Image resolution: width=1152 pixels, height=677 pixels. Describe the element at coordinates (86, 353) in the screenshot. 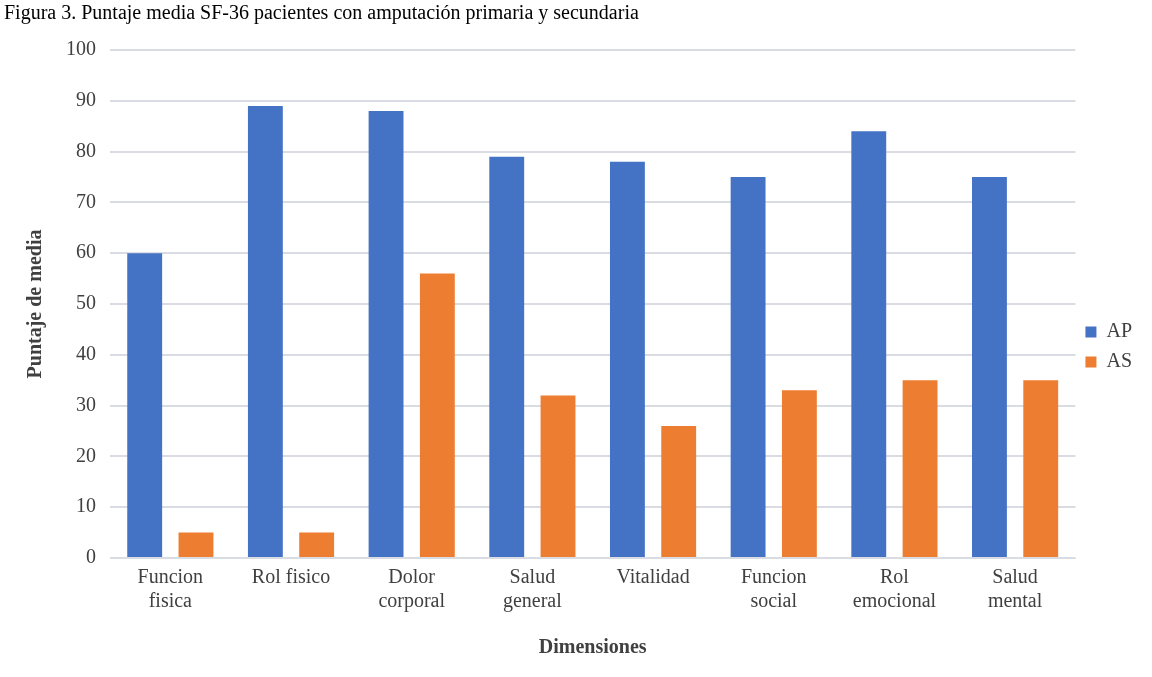

I see `y-tick-label: 40` at that location.